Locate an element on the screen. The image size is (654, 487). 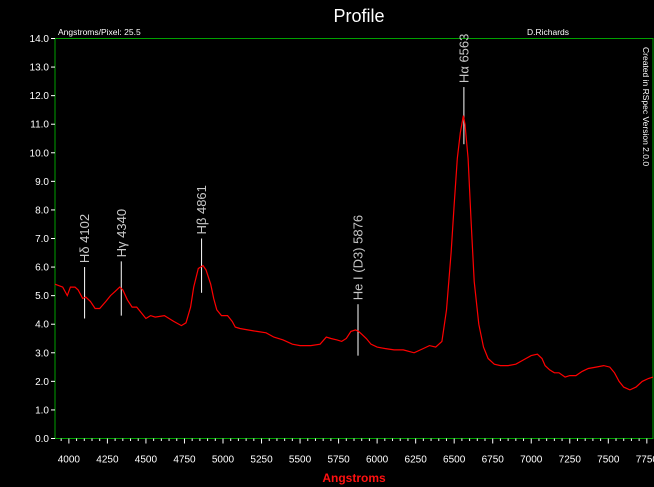
y-tick-label: 13.0 is located at coordinates (40, 68).